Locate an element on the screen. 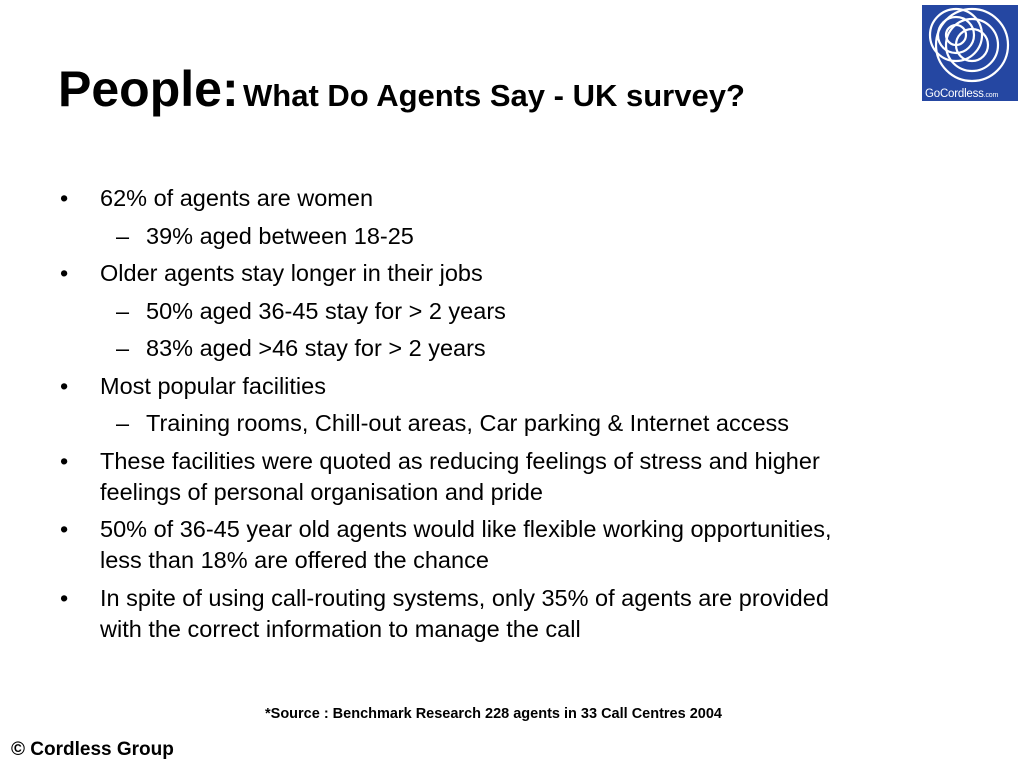 The width and height of the screenshot is (1024, 768). logo-wordmark: GoCordless.com is located at coordinates (961, 94).